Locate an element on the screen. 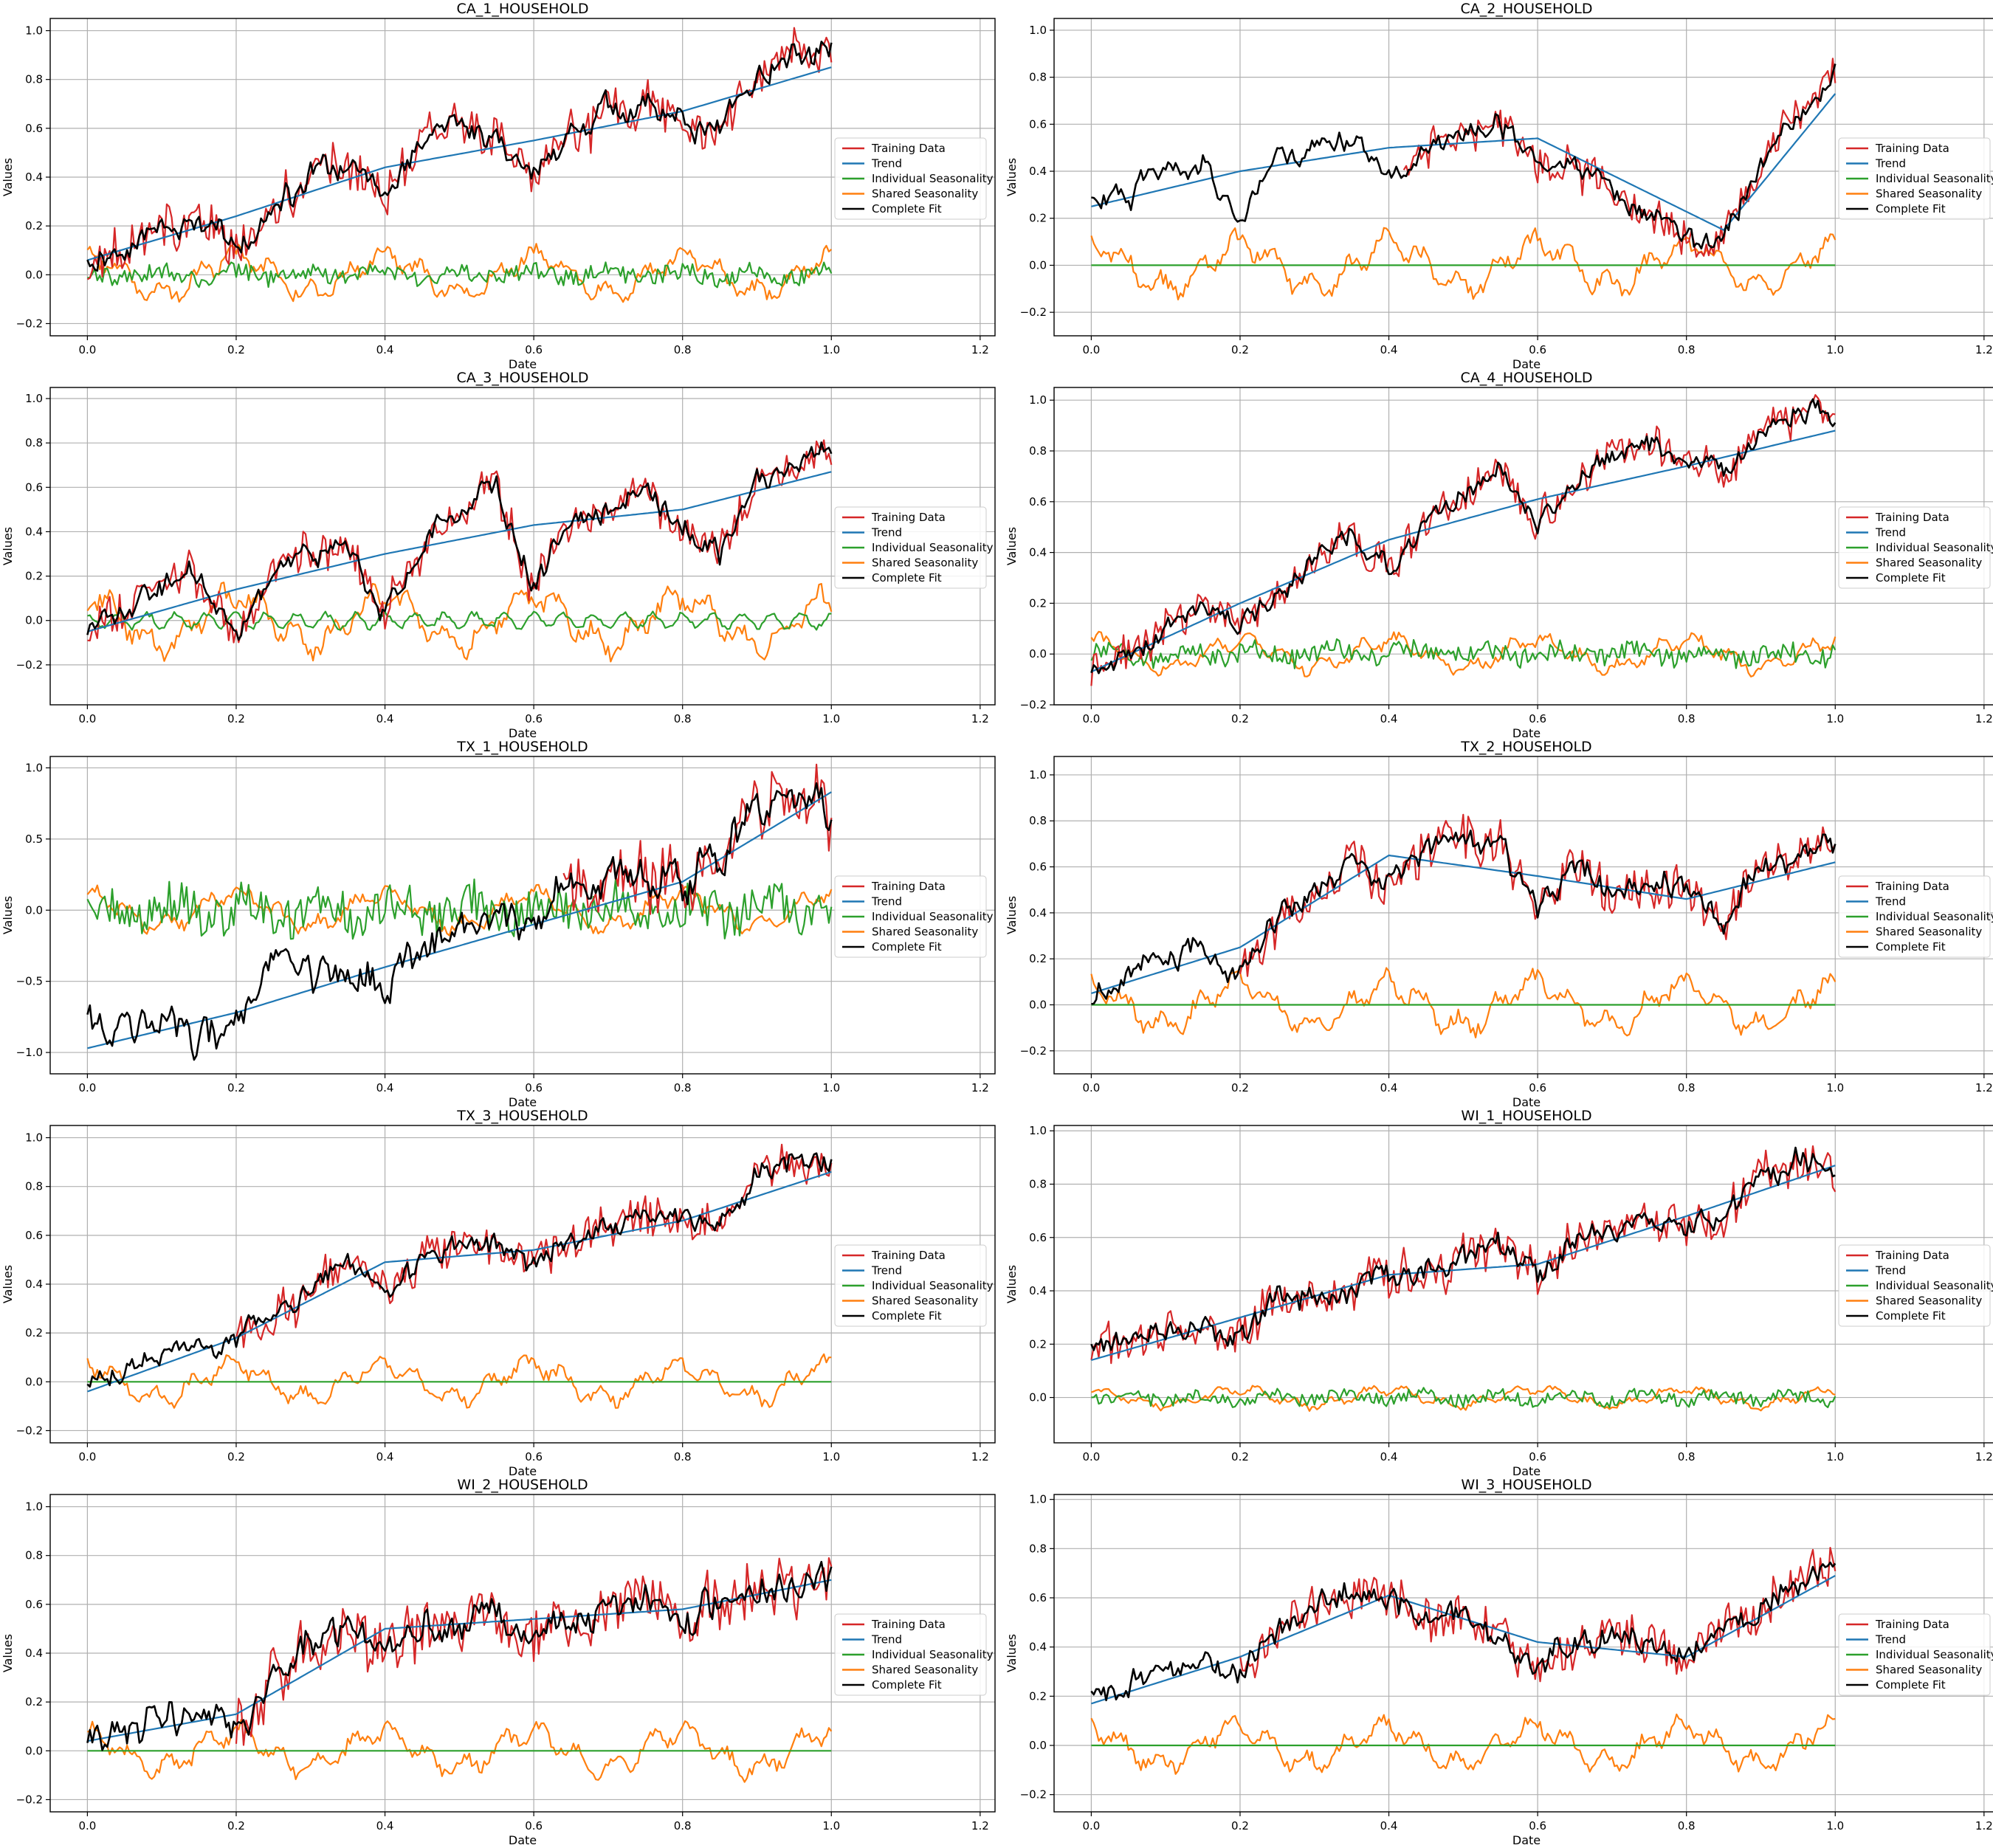 This screenshot has height=1848, width=1993. series-trend-line is located at coordinates (1463, 551).